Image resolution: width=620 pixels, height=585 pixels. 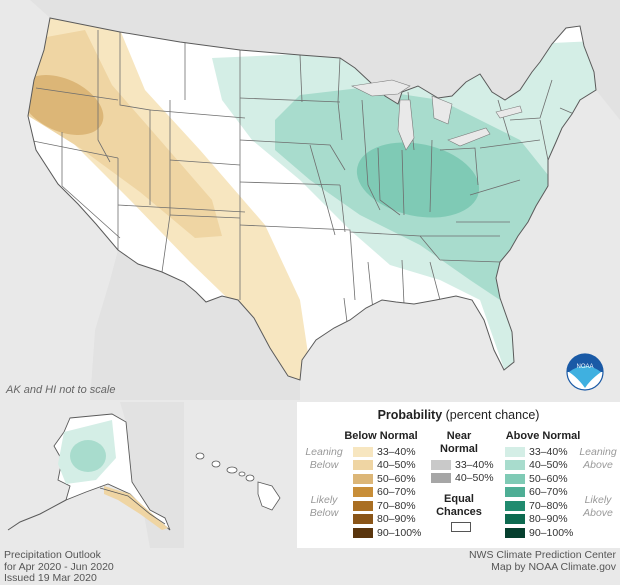 I want to click on above-normal-bin-row: 70–80%, so click(x=536, y=505).